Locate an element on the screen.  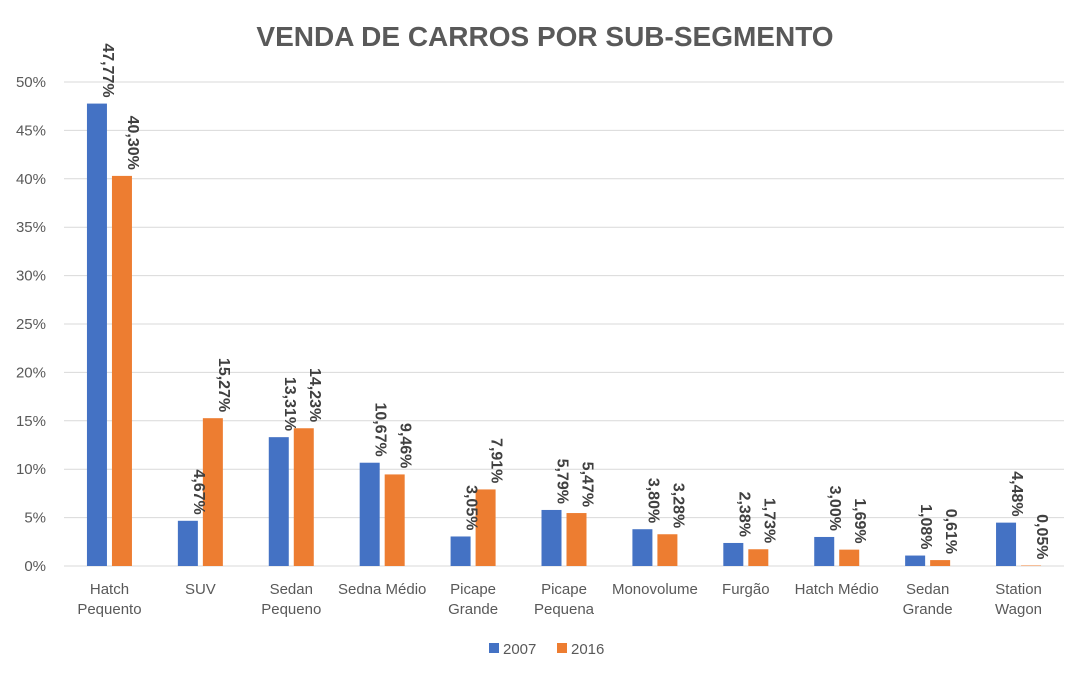
data-label: 0,61% is located at coordinates (950, 531).